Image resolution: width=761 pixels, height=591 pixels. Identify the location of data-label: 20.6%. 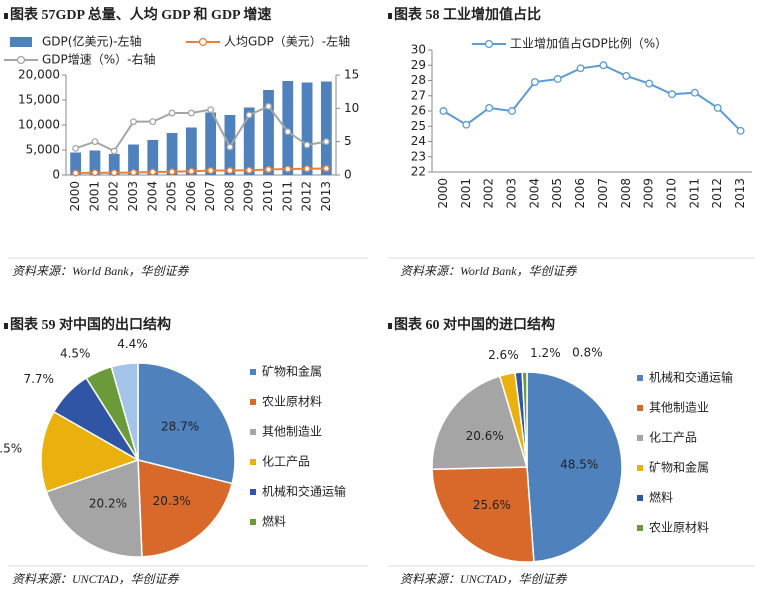
(485, 436).